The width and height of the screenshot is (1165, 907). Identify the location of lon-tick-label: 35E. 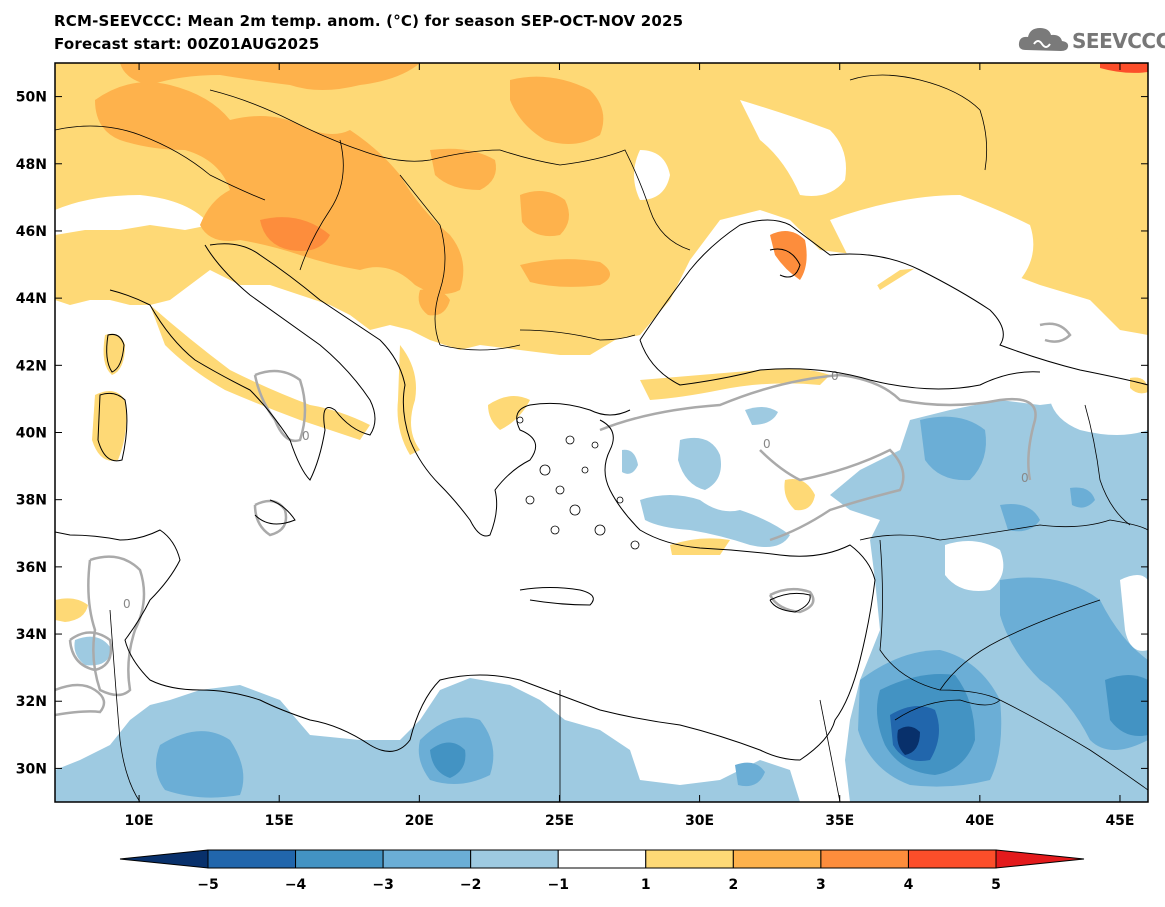
(839, 821).